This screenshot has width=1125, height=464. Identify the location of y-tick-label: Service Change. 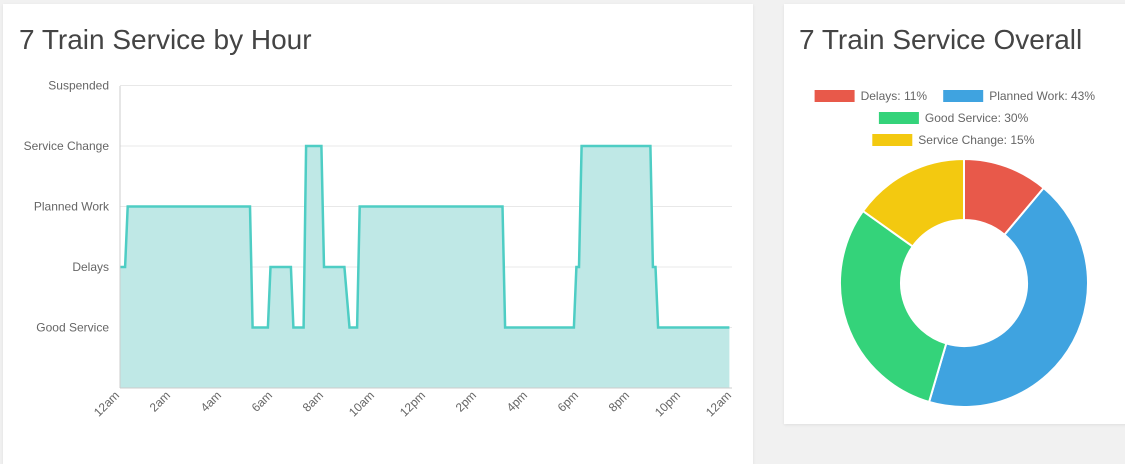
(67, 146).